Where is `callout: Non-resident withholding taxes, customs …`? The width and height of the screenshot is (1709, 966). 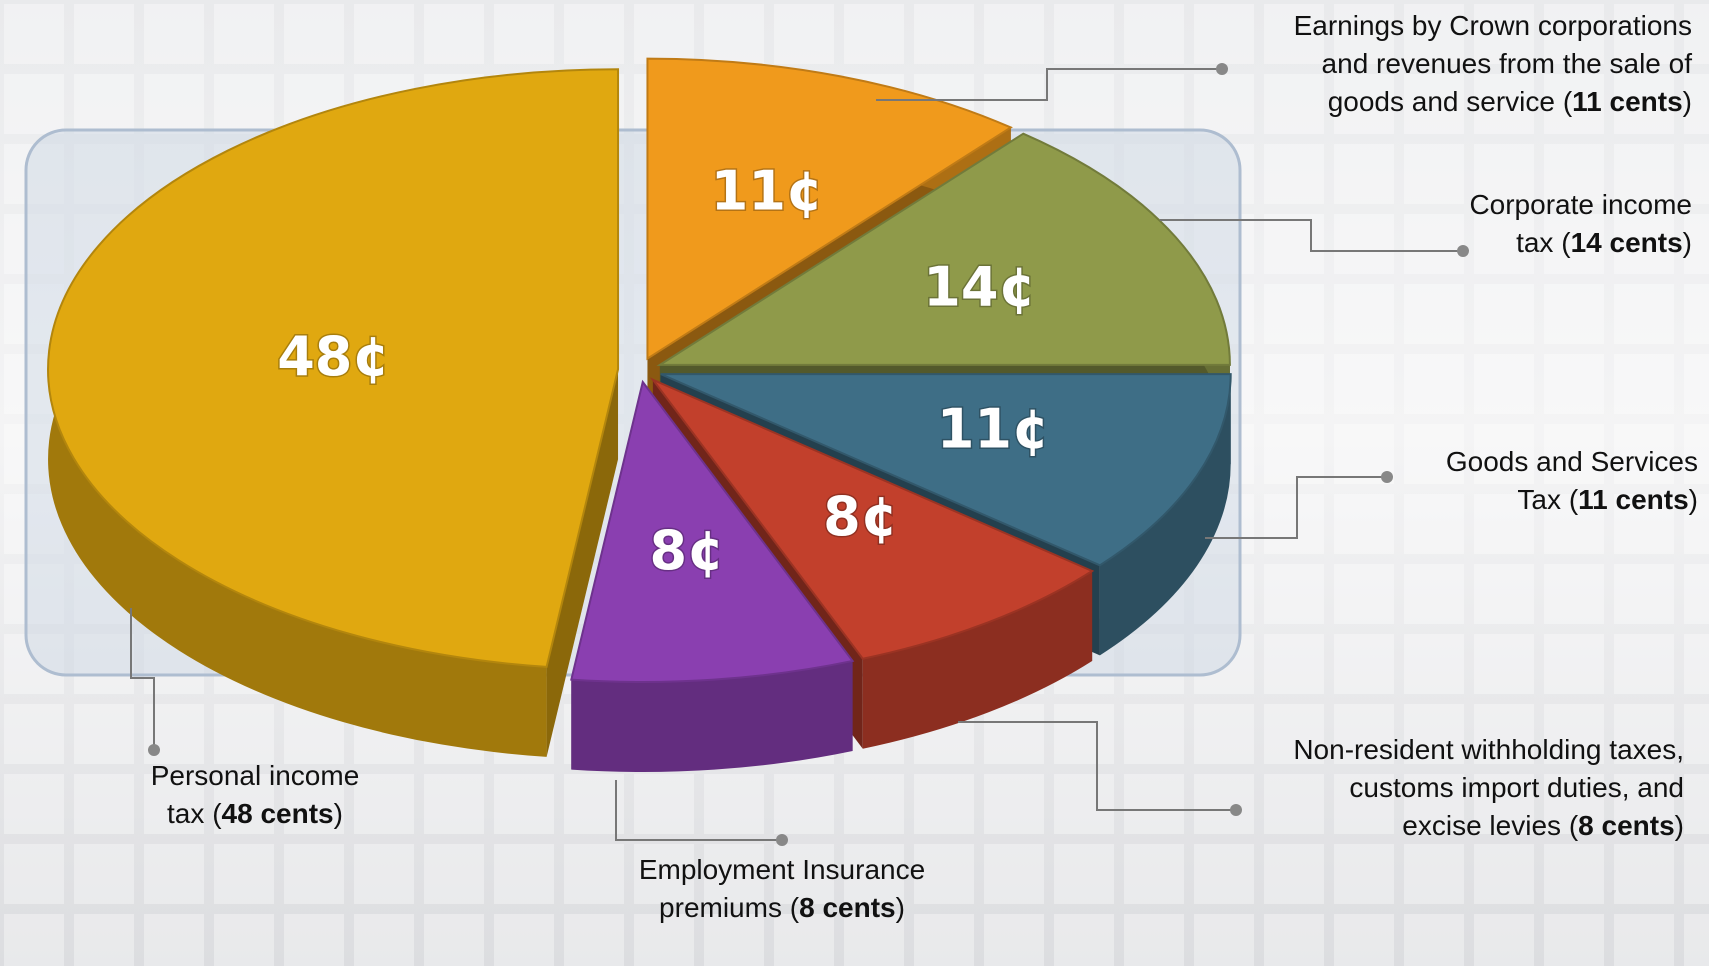 callout: Non-resident withholding taxes, customs … is located at coordinates (1474, 788).